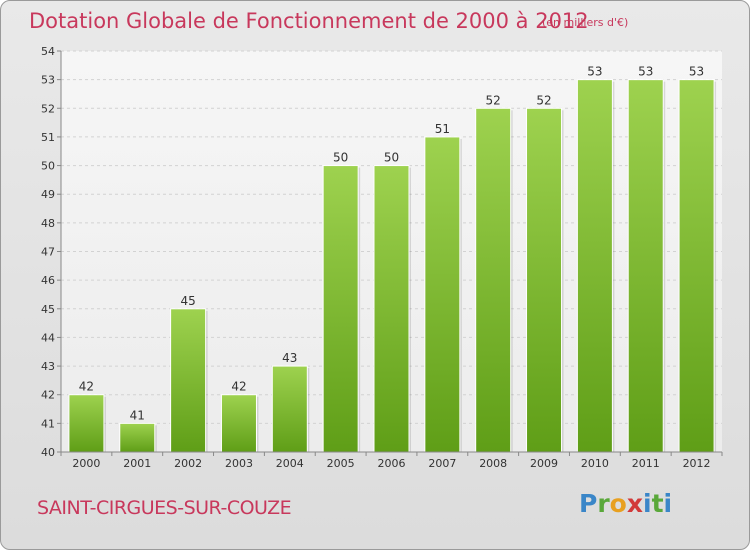  Describe the element at coordinates (48, 309) in the screenshot. I see `y-tick-label: 45` at that location.